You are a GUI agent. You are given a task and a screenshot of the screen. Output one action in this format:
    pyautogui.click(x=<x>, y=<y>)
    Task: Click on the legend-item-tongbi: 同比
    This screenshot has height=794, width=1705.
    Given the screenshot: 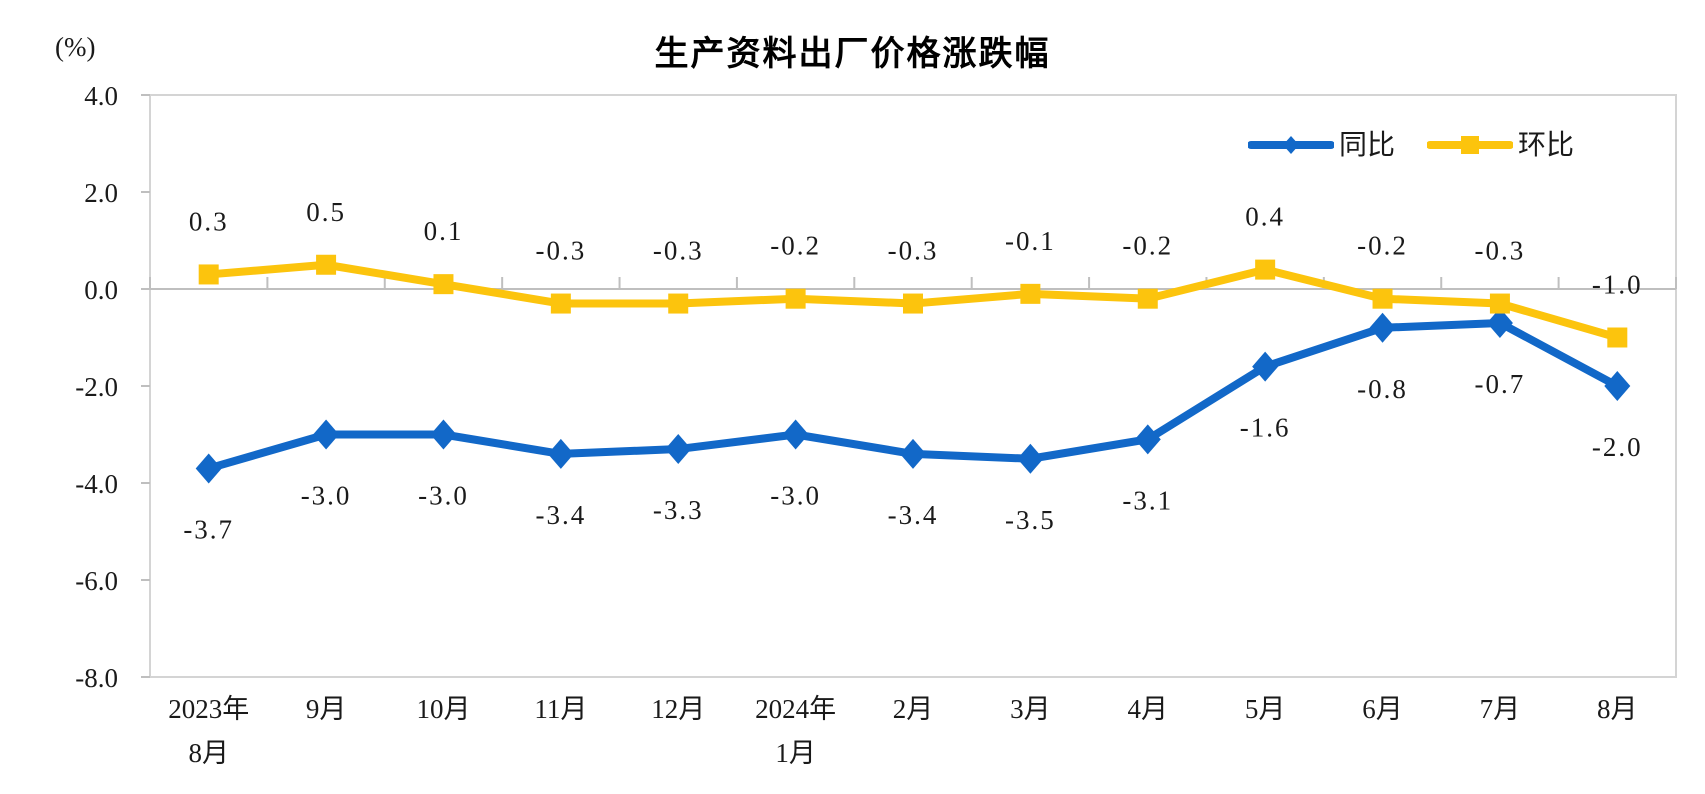 What is the action you would take?
    pyautogui.click(x=1321, y=145)
    